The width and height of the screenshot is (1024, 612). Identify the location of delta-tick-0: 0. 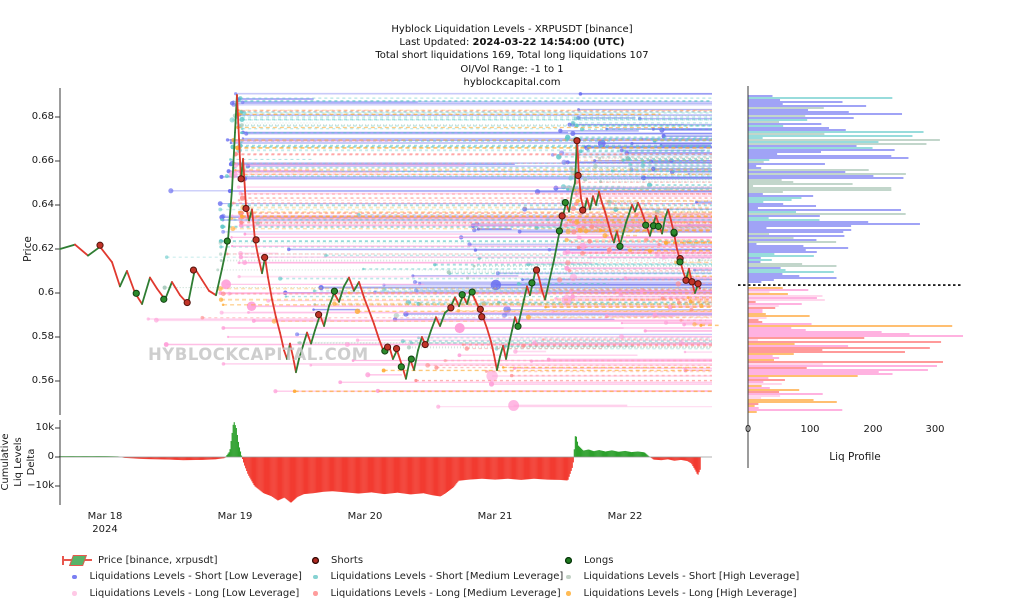
(50, 456).